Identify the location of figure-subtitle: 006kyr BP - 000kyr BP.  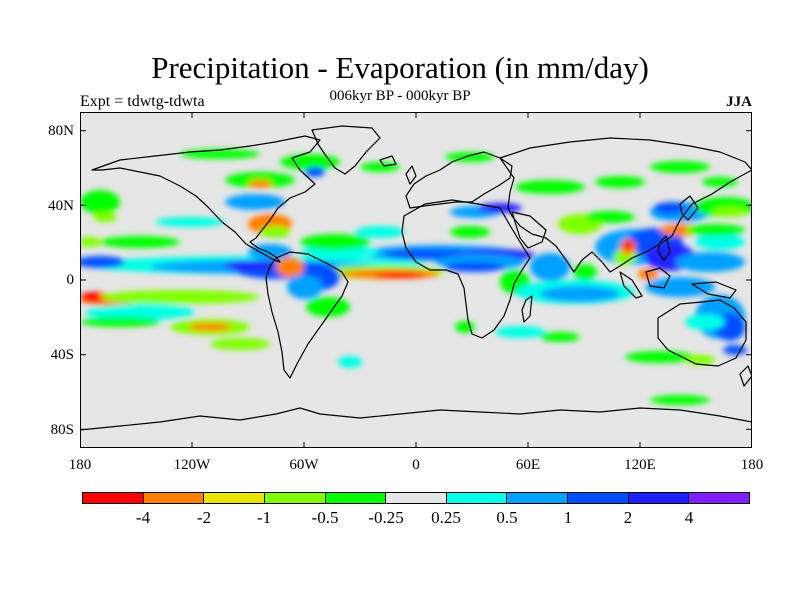
(400, 96).